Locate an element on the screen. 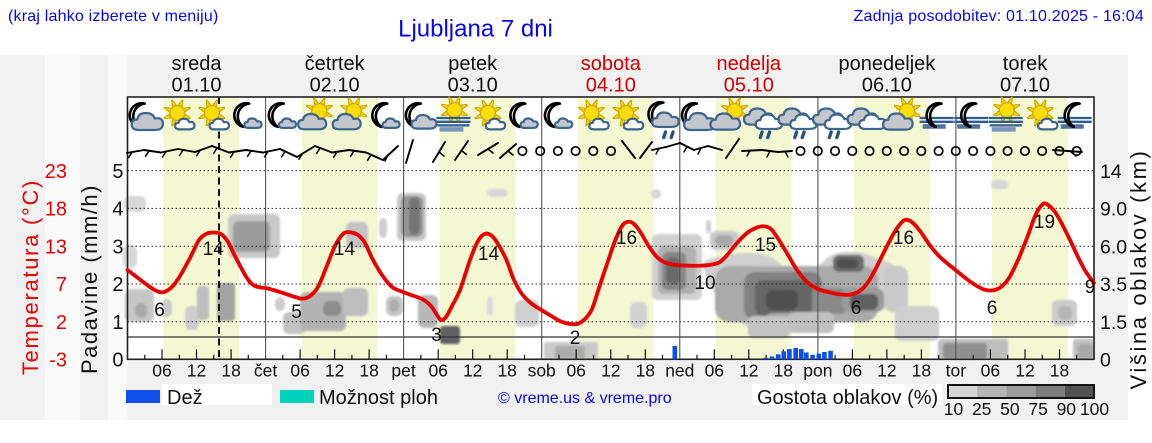 This screenshot has height=443, width=1152. svg-text: 06.10 is located at coordinates (887, 86).